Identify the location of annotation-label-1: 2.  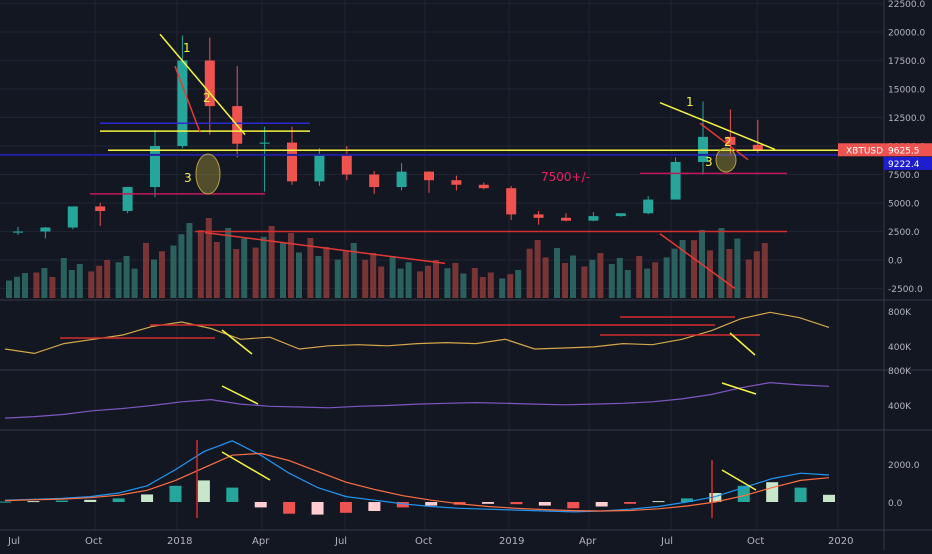
(207, 98).